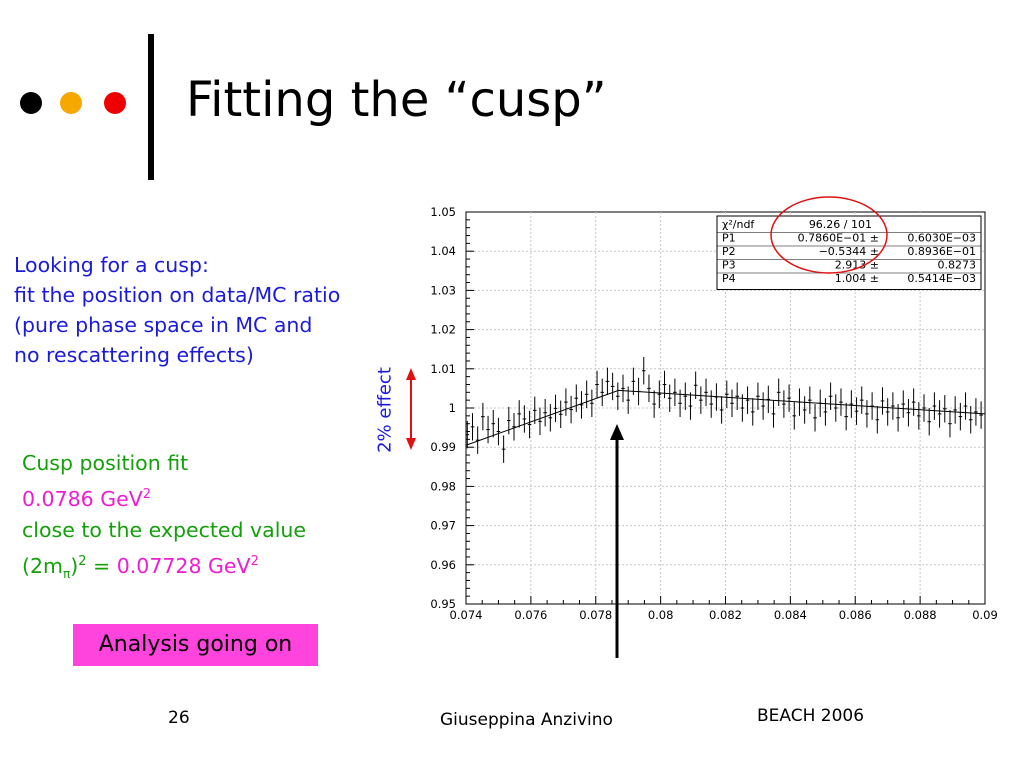 This screenshot has height=768, width=1024. Describe the element at coordinates (164, 497) in the screenshot. I see `fit-result-value: 0.0786 GeV2` at that location.